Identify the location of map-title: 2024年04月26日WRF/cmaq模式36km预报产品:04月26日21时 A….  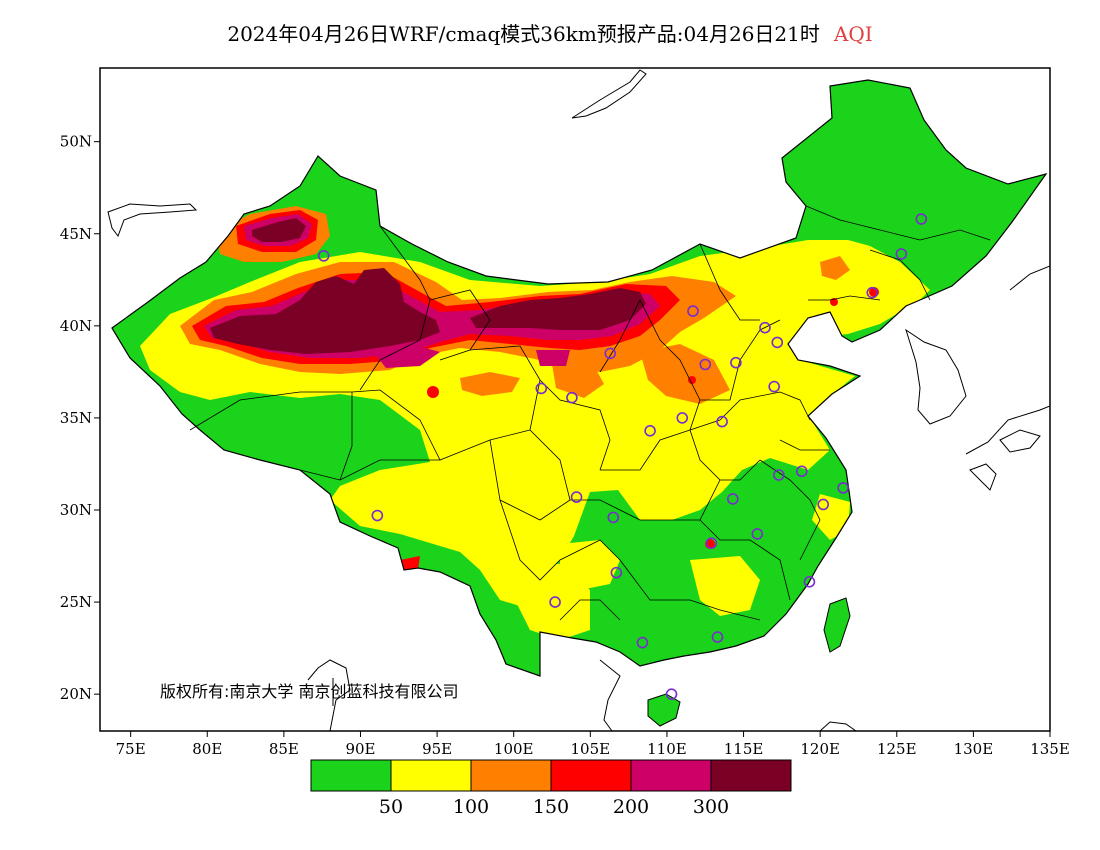
(550, 32).